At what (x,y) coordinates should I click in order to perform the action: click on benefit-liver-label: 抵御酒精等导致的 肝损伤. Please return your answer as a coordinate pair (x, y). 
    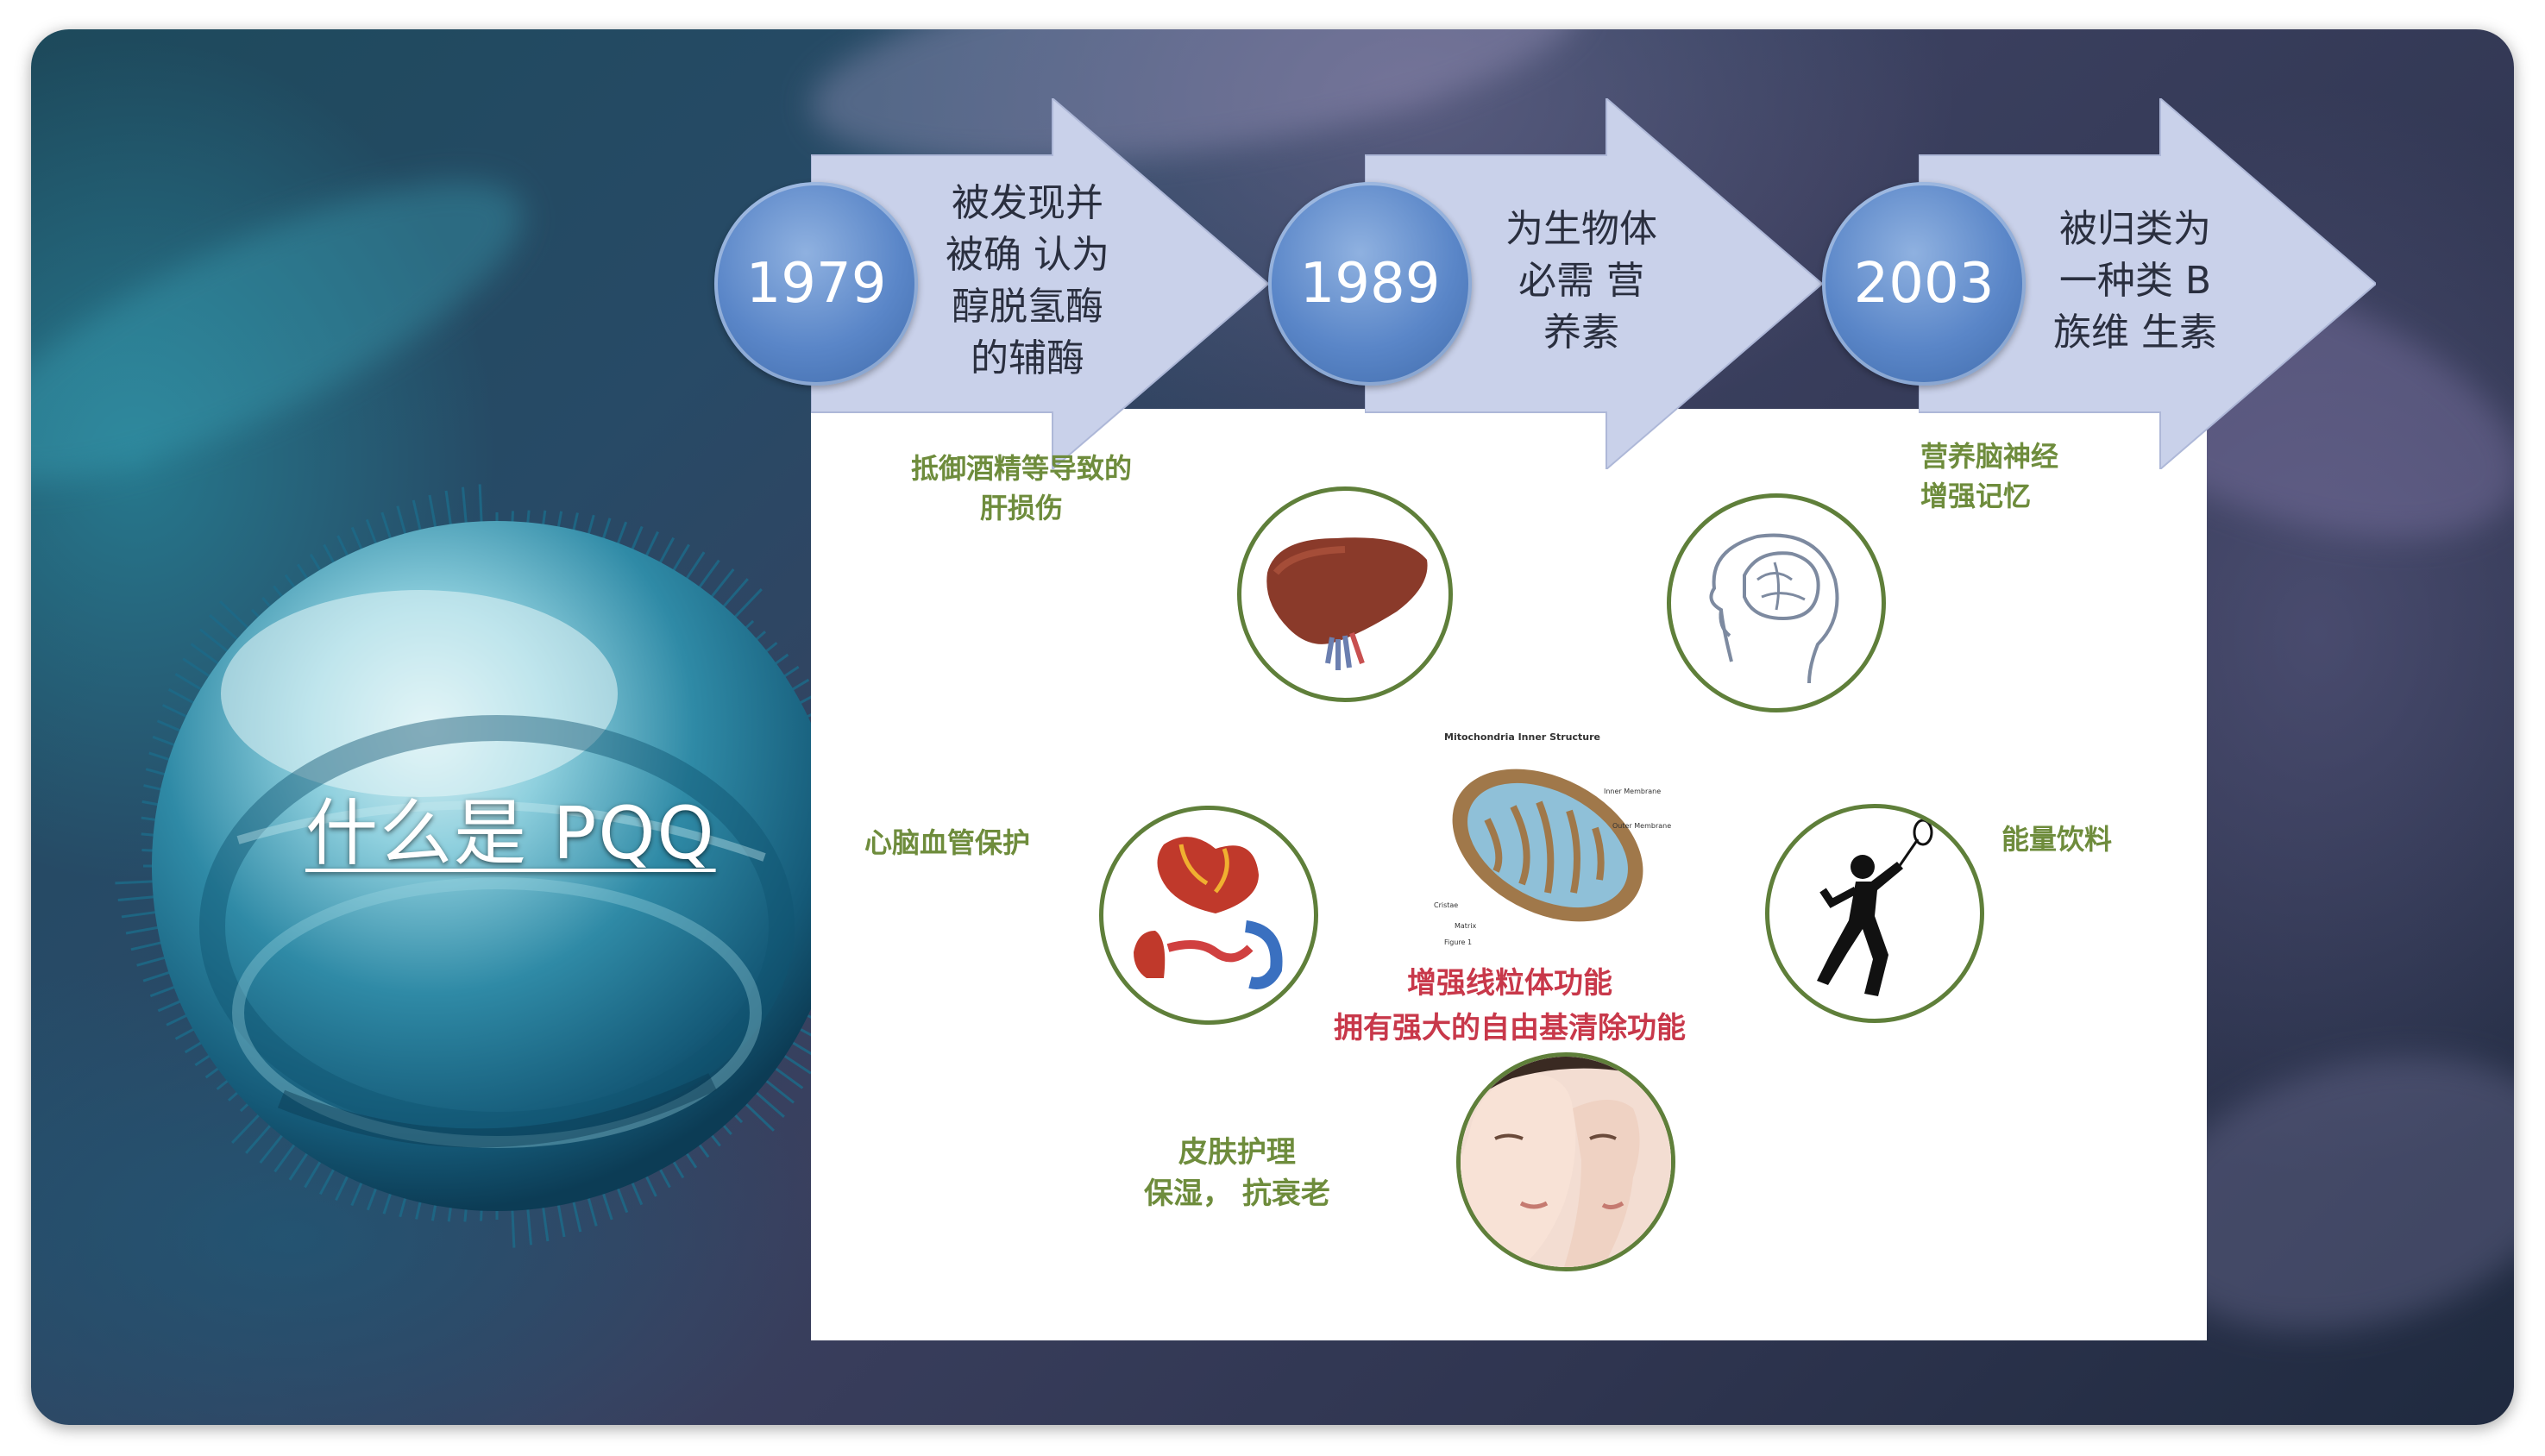
    Looking at the image, I should click on (1022, 489).